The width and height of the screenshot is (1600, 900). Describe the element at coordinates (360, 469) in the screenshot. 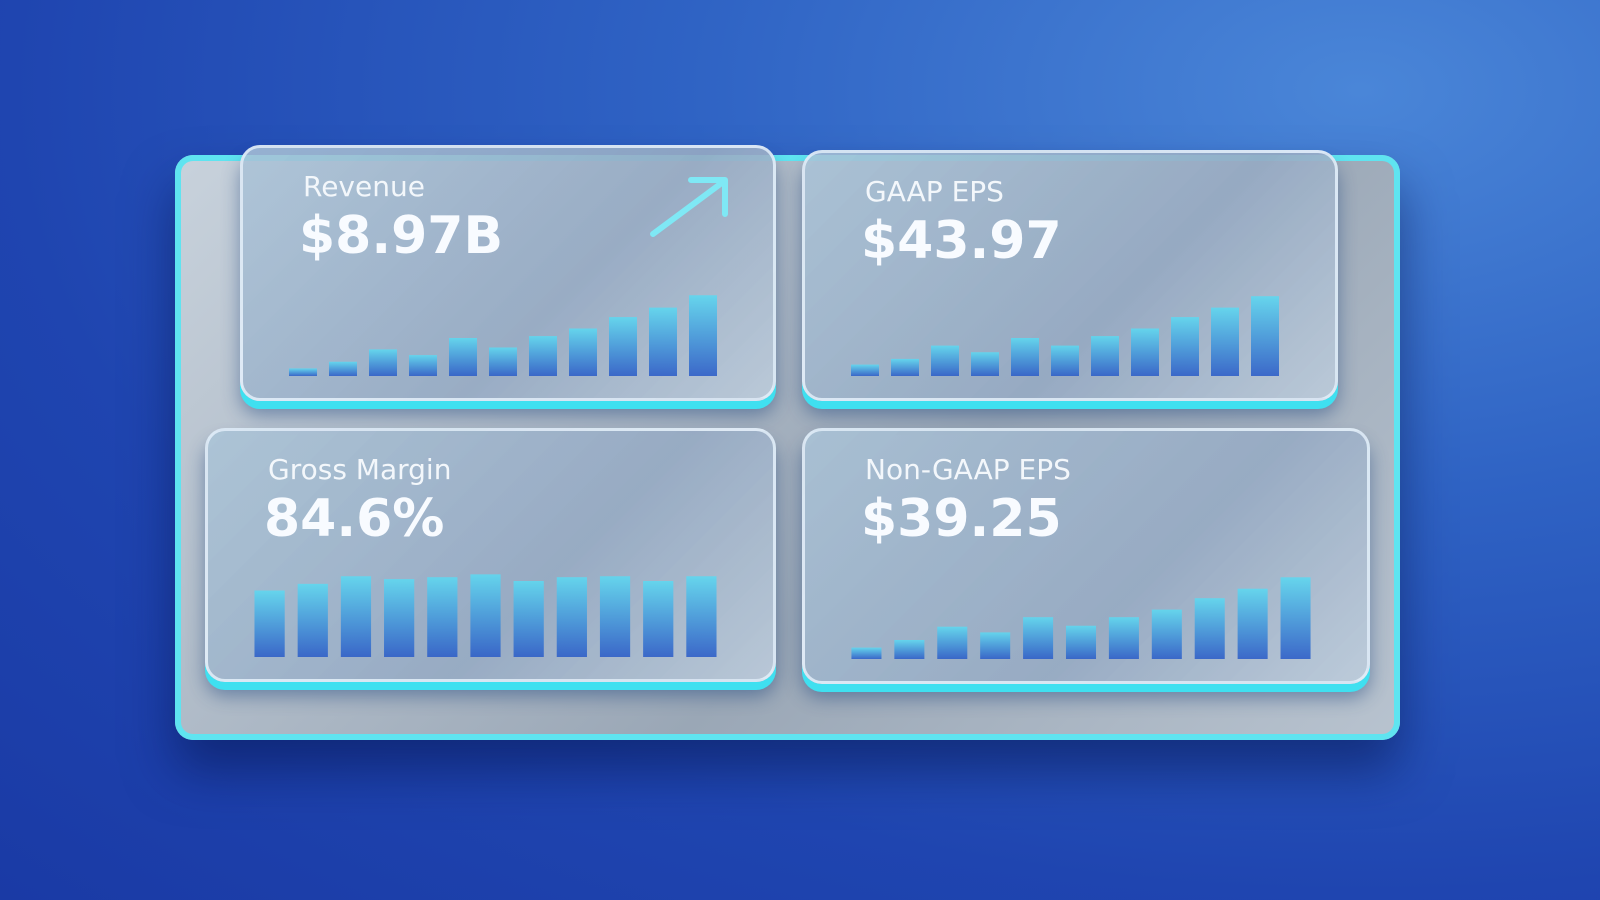

I see `kpi-label: Gross Margin` at that location.